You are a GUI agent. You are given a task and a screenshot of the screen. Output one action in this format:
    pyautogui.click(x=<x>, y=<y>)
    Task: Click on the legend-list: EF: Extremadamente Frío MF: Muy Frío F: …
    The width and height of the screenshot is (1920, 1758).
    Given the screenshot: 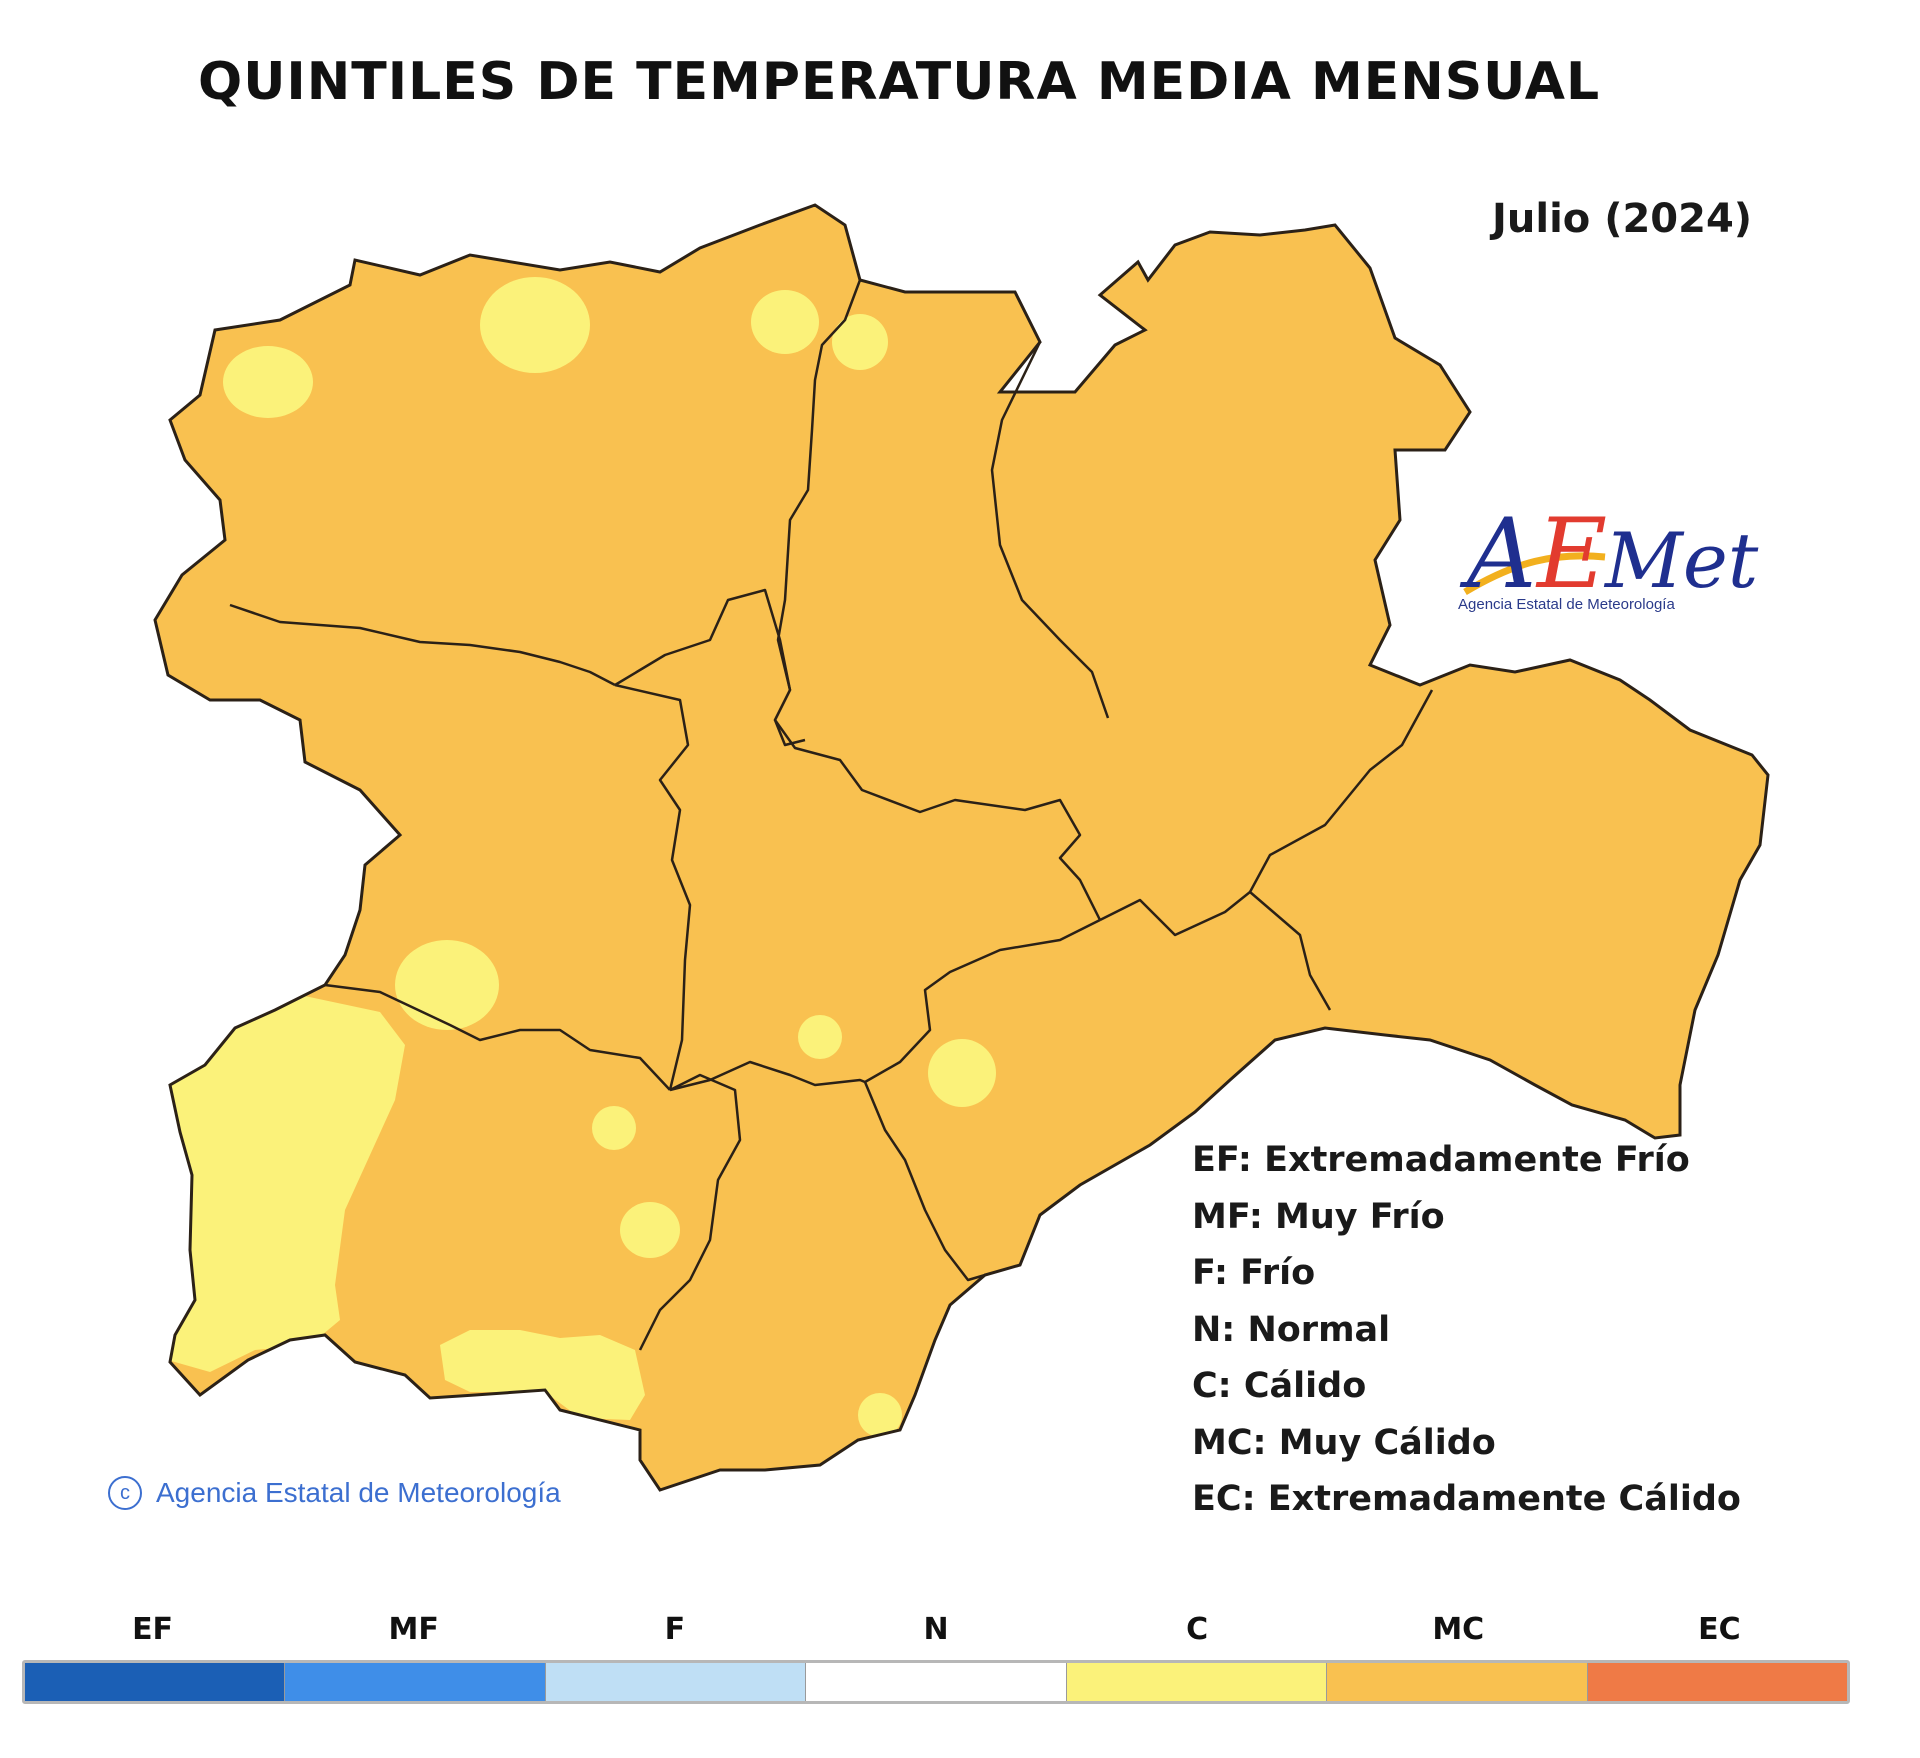 What is the action you would take?
    pyautogui.click(x=1466, y=1330)
    